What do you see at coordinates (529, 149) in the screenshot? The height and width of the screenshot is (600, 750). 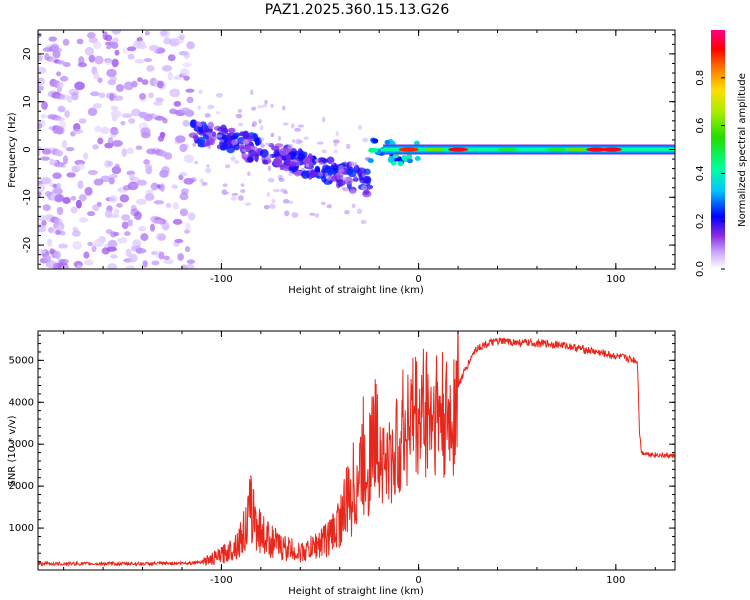 I see `carrier-inner` at bounding box center [529, 149].